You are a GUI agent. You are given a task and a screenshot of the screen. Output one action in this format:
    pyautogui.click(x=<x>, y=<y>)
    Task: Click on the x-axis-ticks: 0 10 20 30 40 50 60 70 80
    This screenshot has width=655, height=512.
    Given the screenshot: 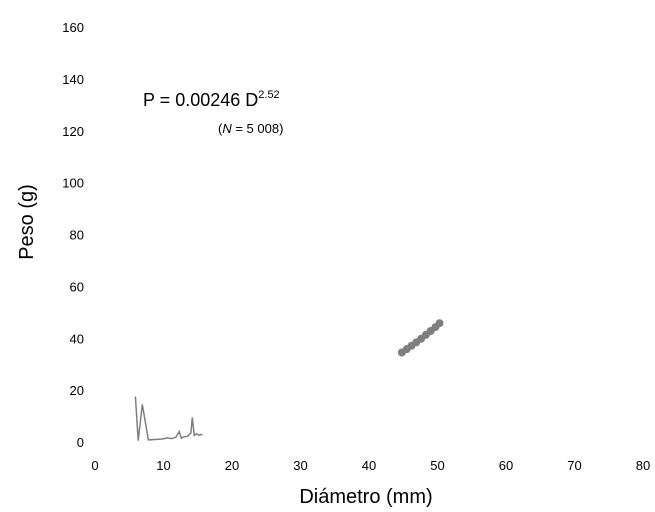 What is the action you would take?
    pyautogui.click(x=370, y=465)
    